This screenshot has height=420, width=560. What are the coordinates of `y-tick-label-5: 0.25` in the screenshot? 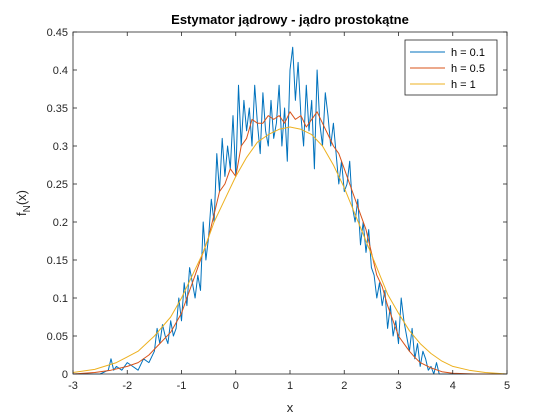 It's located at (57, 185).